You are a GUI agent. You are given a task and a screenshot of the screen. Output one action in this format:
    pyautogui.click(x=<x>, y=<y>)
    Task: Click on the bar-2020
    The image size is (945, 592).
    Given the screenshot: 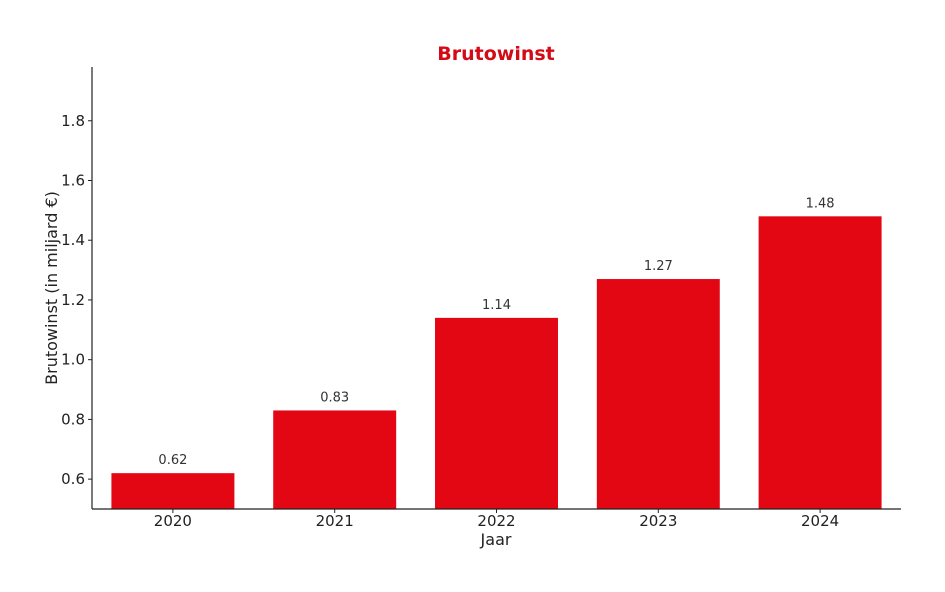 What is the action you would take?
    pyautogui.click(x=173, y=491)
    